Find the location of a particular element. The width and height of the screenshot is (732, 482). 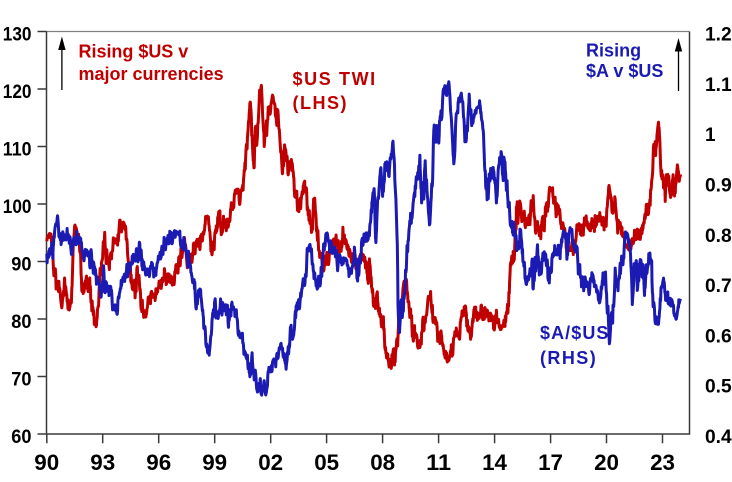

svg-text: (LHS) is located at coordinates (320, 103).